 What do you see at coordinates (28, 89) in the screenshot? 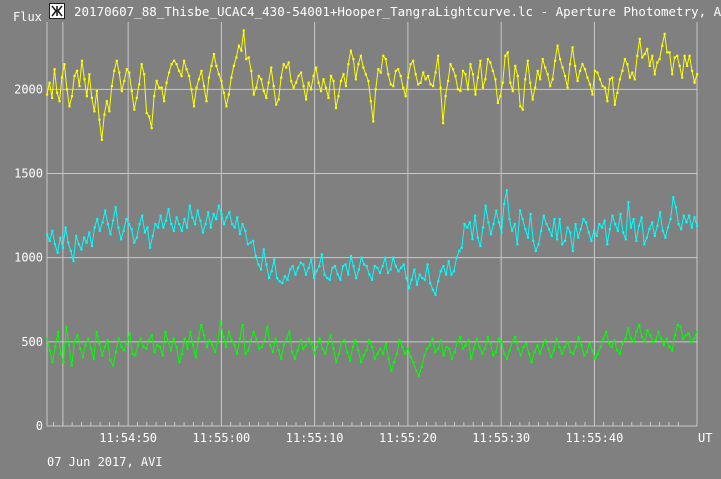
I see `y-tick-label: 2000` at bounding box center [28, 89].